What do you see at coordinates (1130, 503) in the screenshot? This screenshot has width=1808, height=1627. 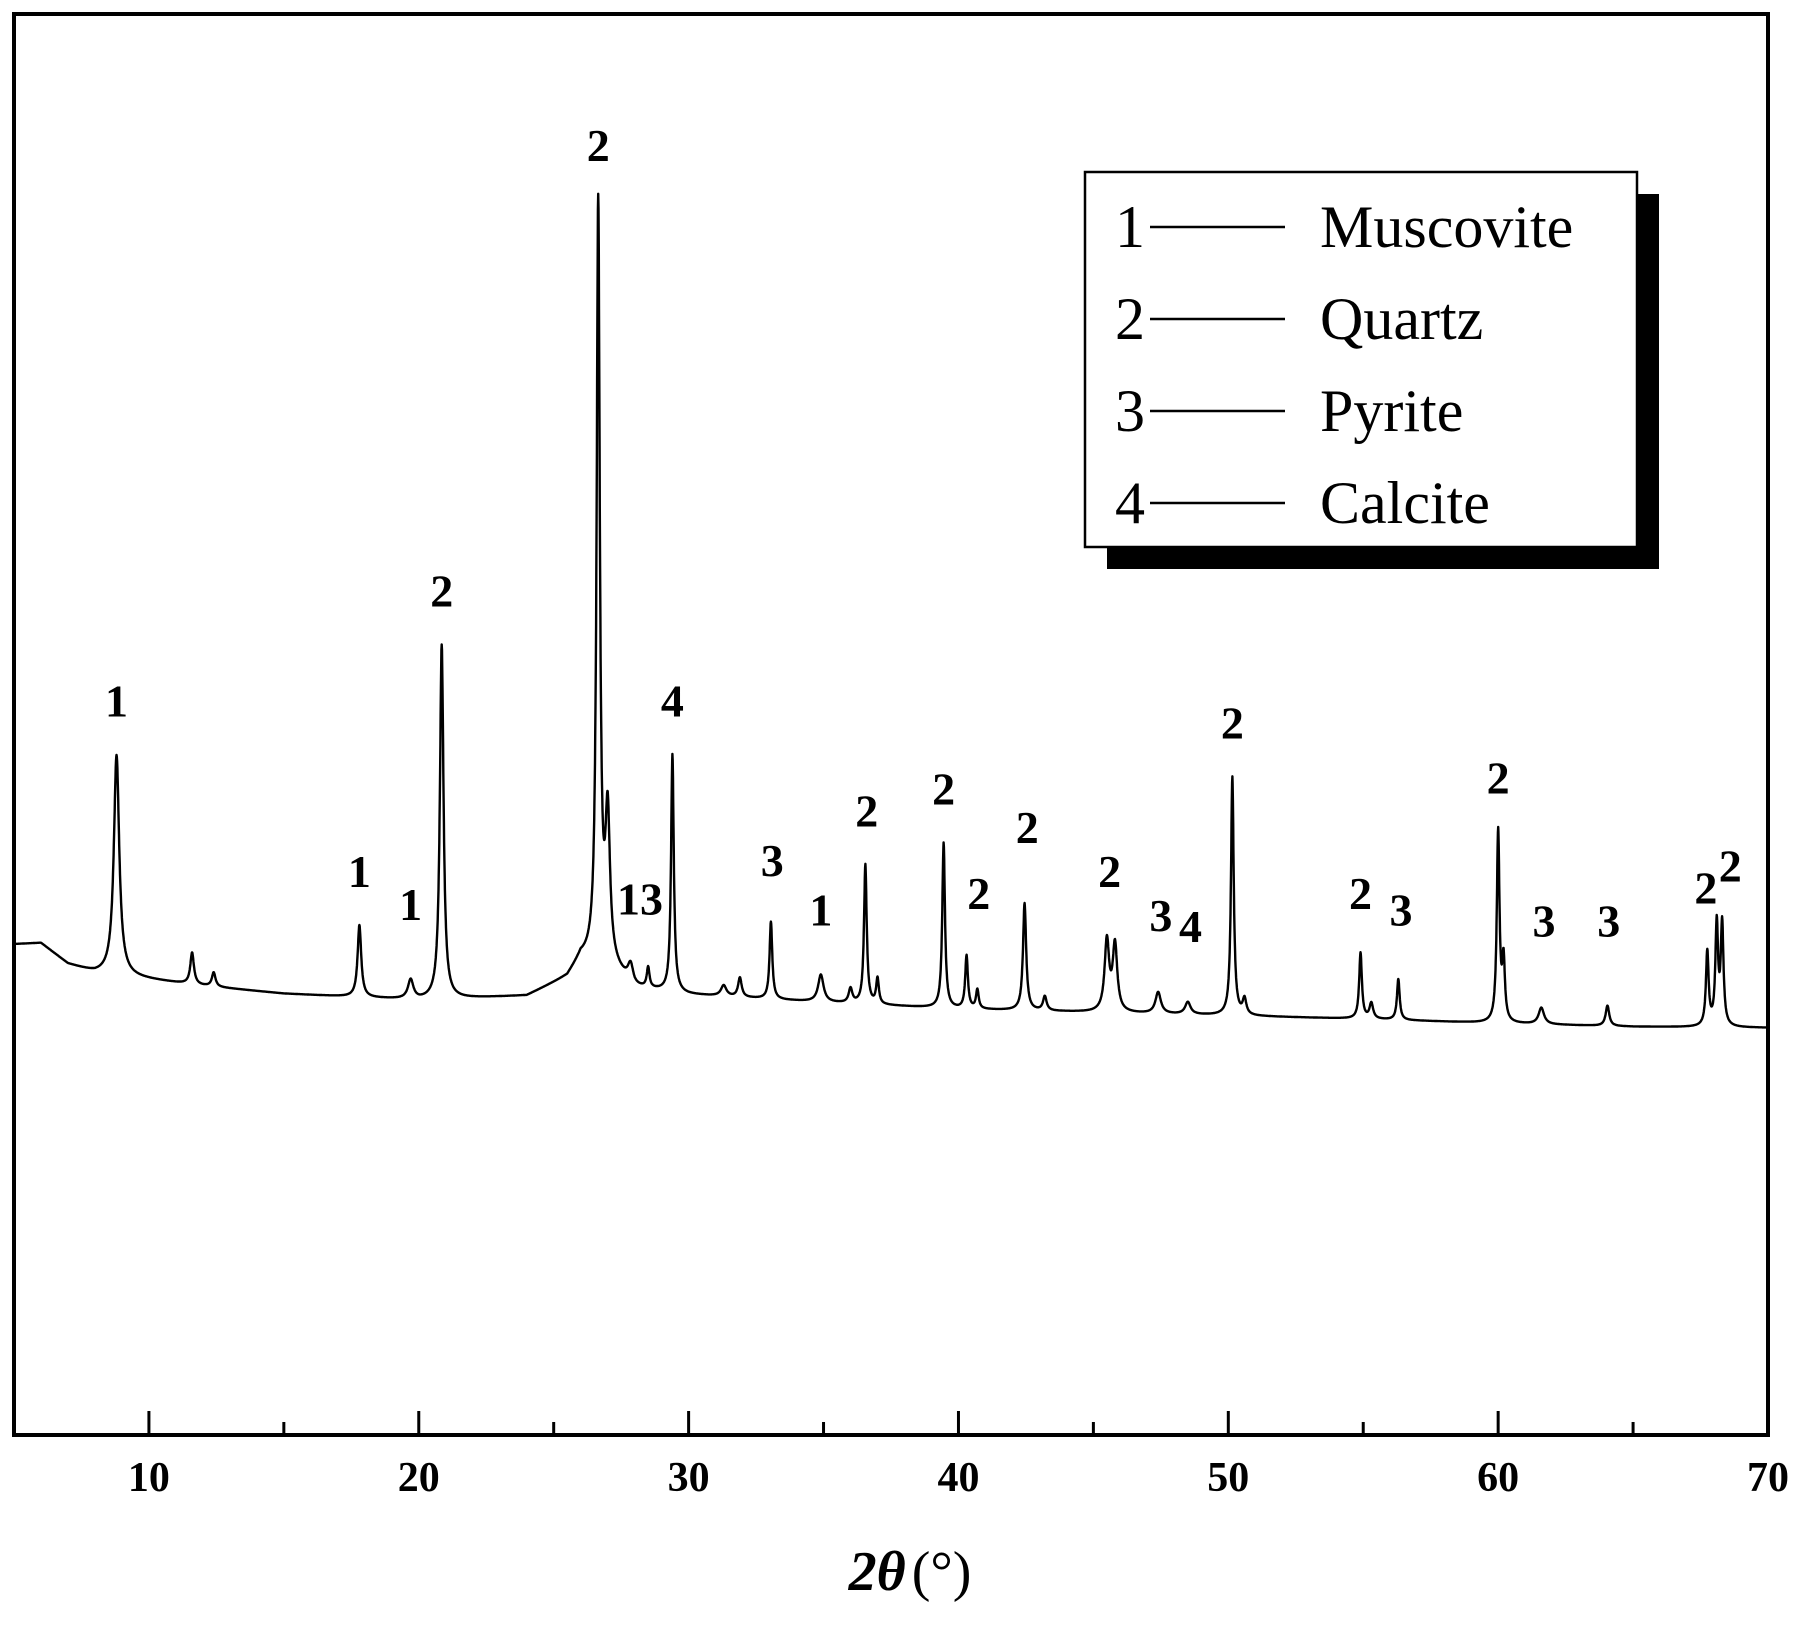 I see `legend-entry-number: 4` at bounding box center [1130, 503].